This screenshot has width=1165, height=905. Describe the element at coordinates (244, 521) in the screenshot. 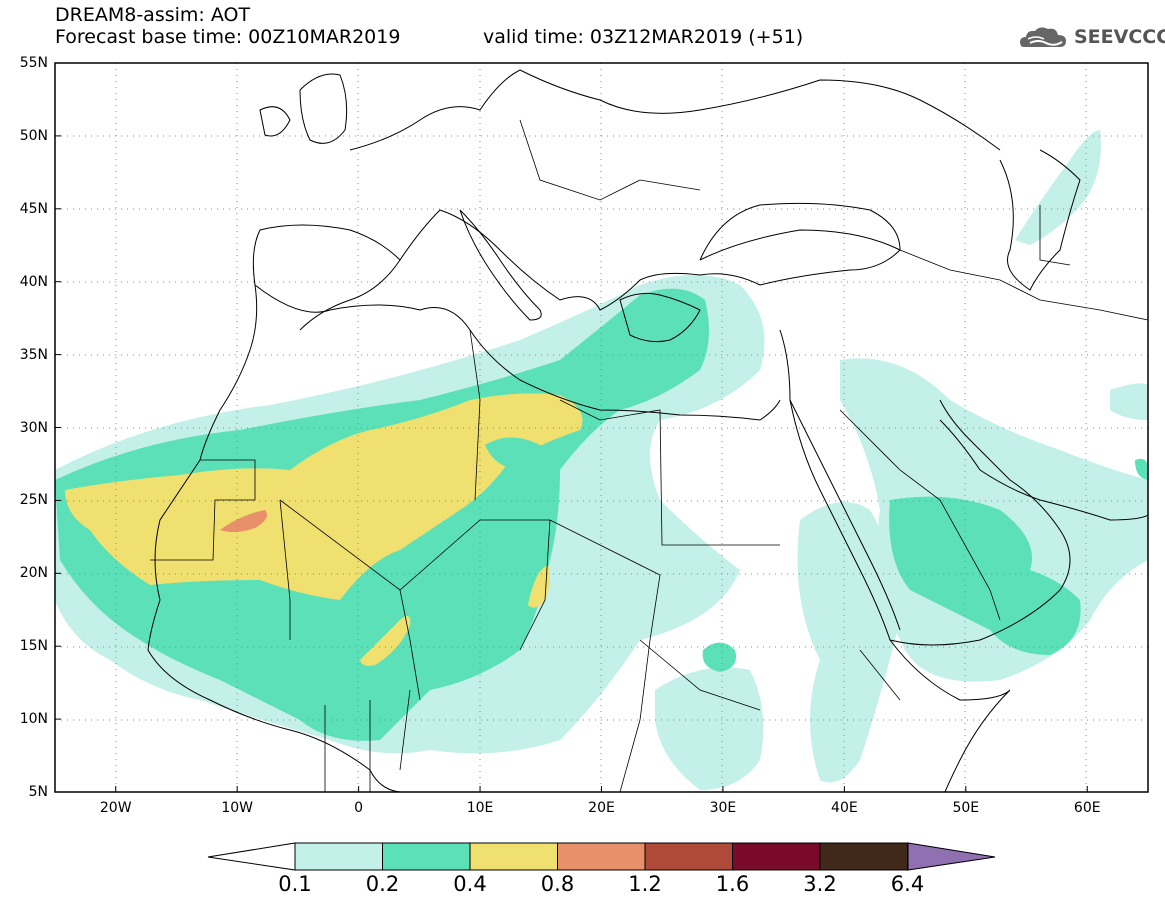

I see `aot-contour-0.8` at that location.